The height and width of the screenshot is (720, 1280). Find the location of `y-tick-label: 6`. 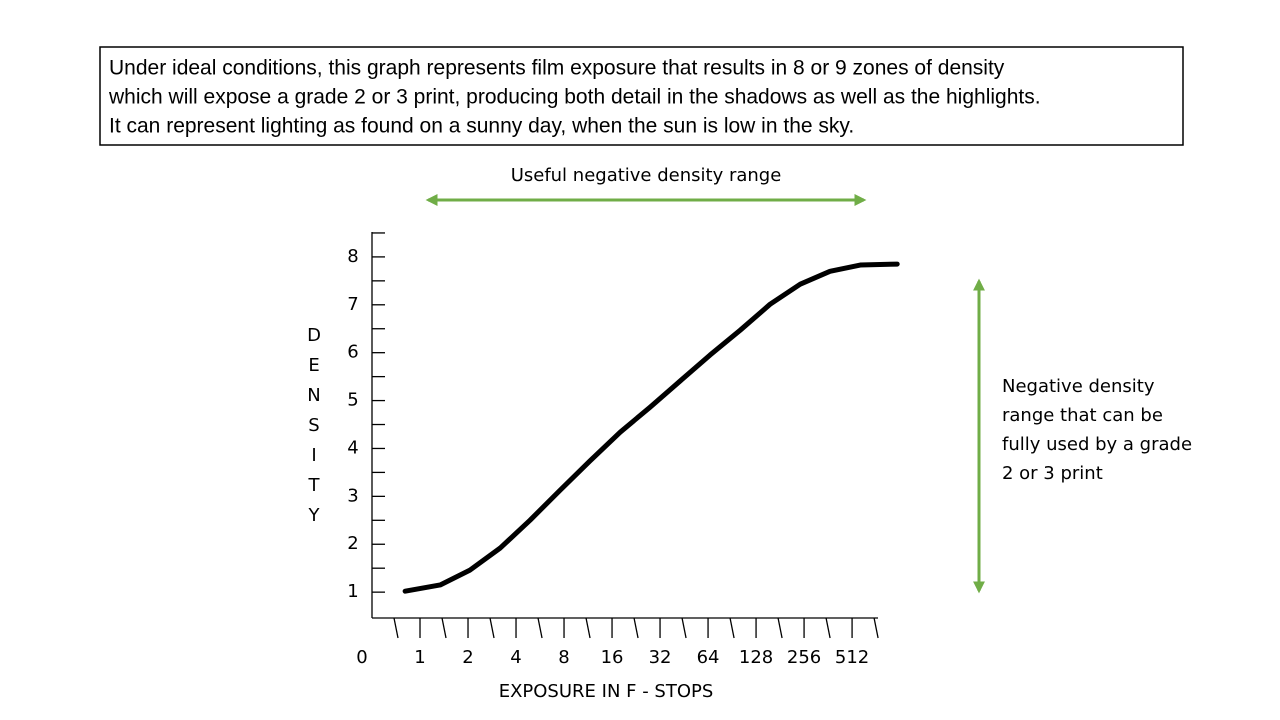

y-tick-label: 6 is located at coordinates (352, 352).